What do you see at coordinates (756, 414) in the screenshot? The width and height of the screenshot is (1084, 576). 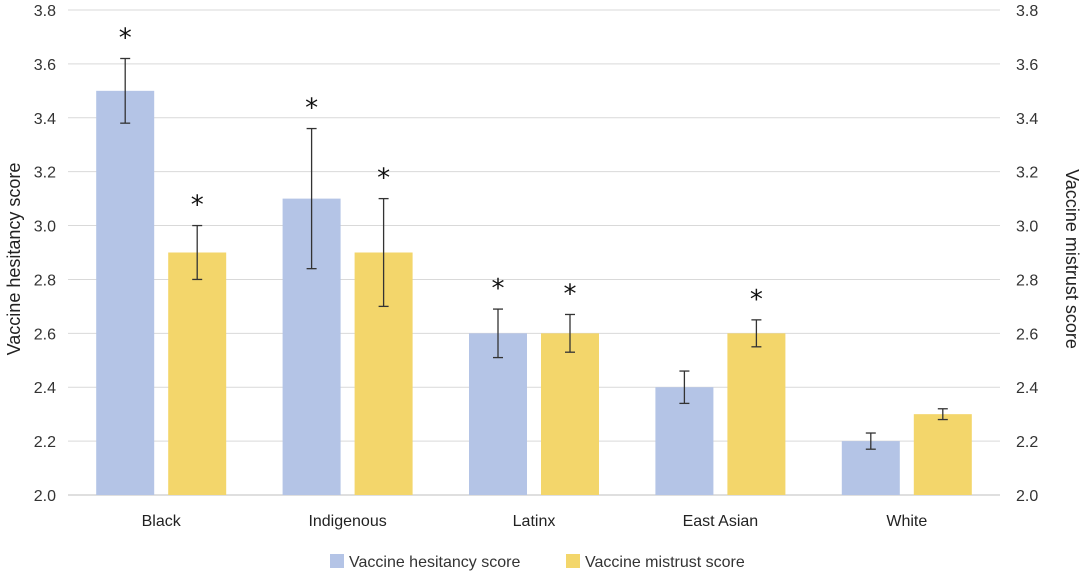 I see `bar-mistrust-east-asian` at bounding box center [756, 414].